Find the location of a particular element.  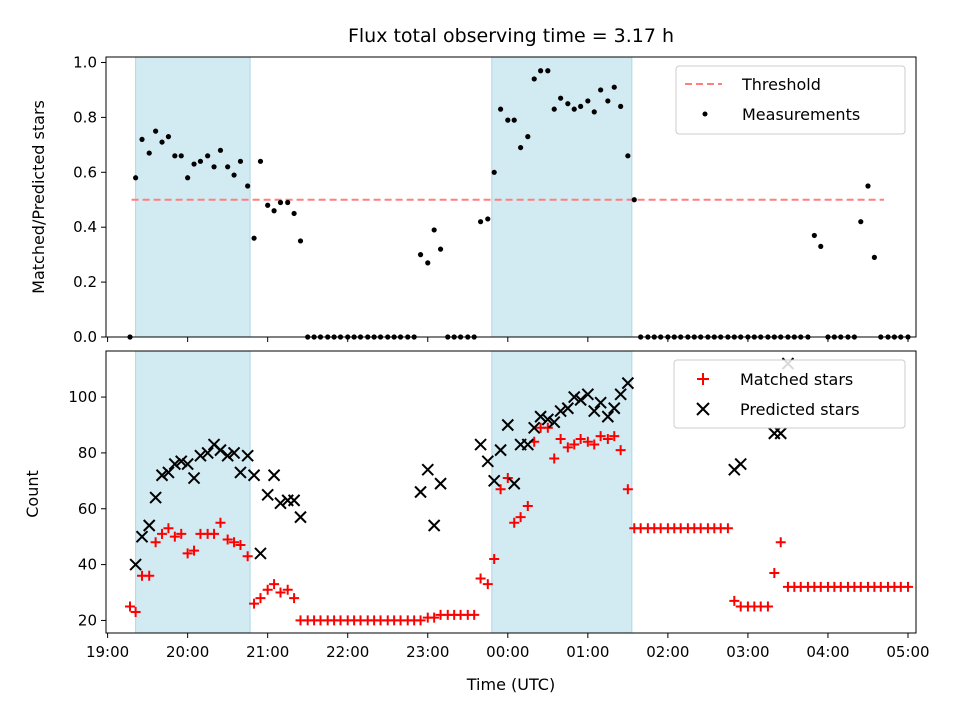

bottom-y-tick-label: 20 is located at coordinates (87, 620).